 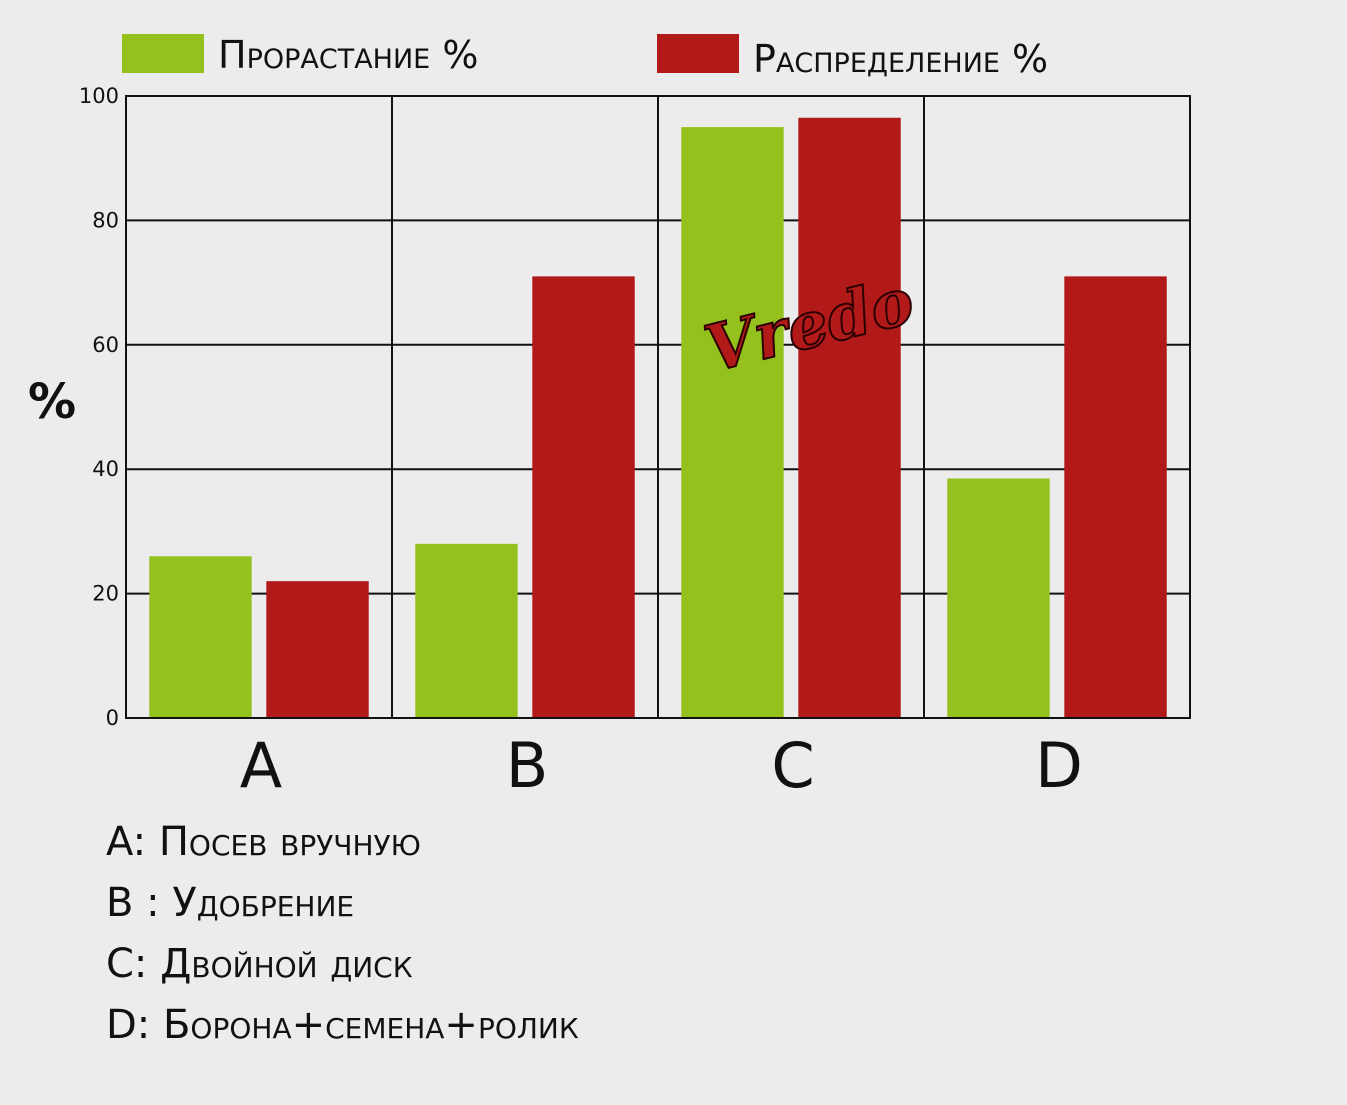 What do you see at coordinates (163, 53) in the screenshot?
I see `legend-swatch-germination` at bounding box center [163, 53].